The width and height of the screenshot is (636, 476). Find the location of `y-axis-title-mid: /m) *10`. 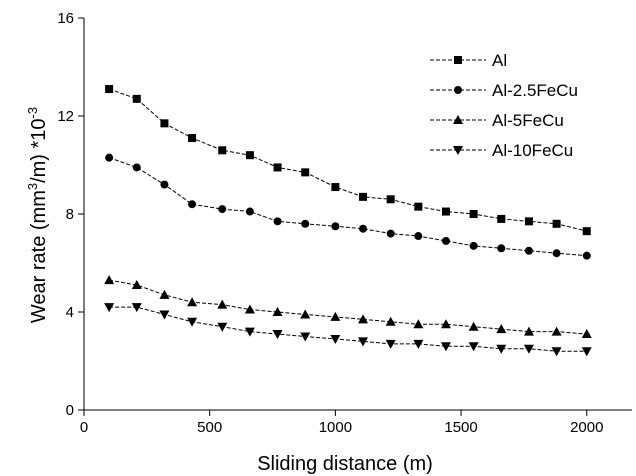

y-axis-title-mid: /m) *10 is located at coordinates (39, 150).